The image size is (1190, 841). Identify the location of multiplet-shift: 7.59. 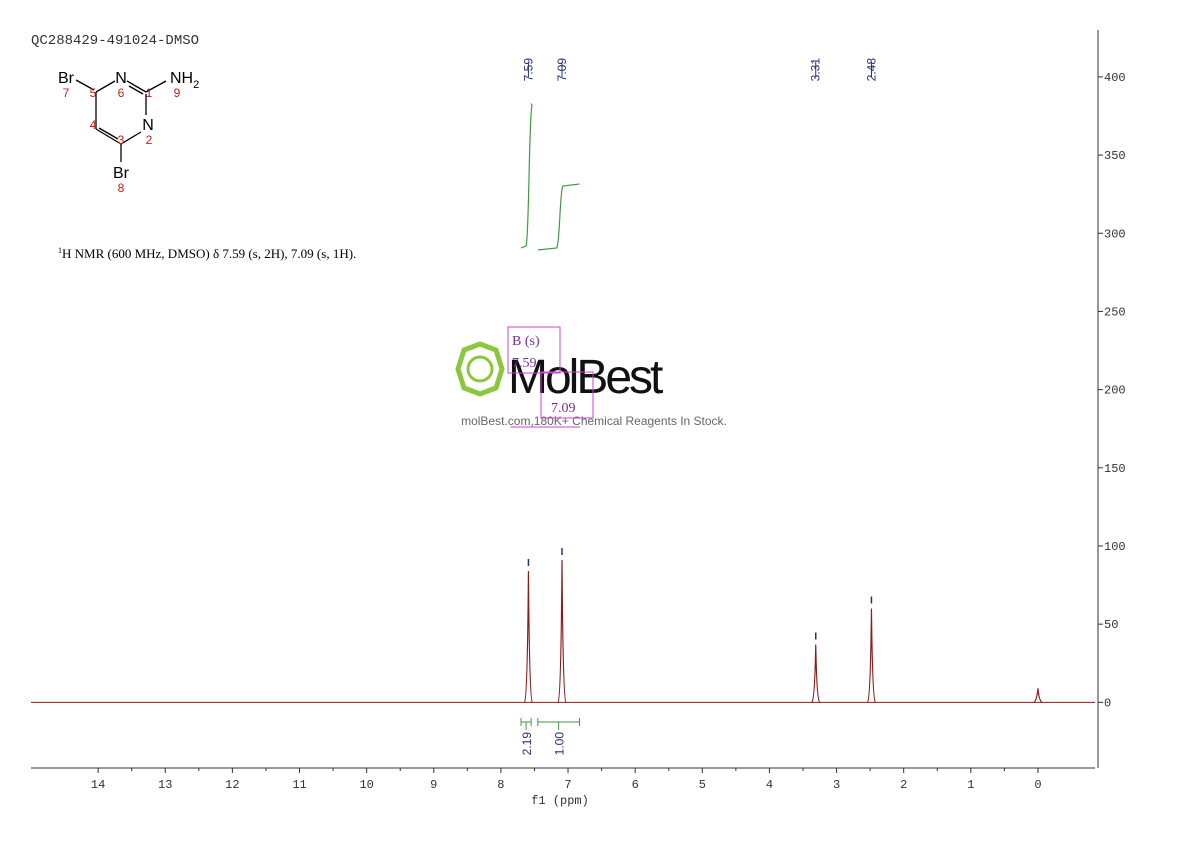
(524, 363).